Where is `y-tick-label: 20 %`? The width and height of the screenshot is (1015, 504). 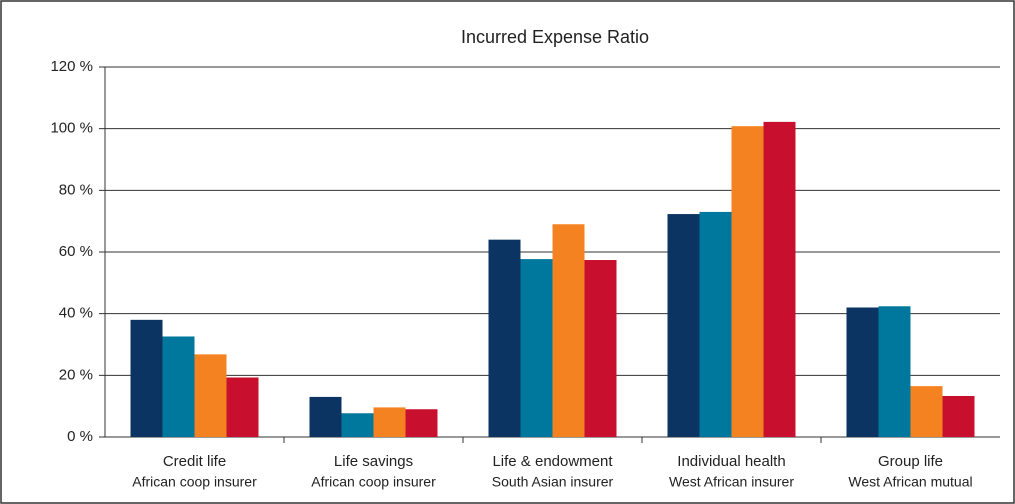
y-tick-label: 20 % is located at coordinates (76, 374).